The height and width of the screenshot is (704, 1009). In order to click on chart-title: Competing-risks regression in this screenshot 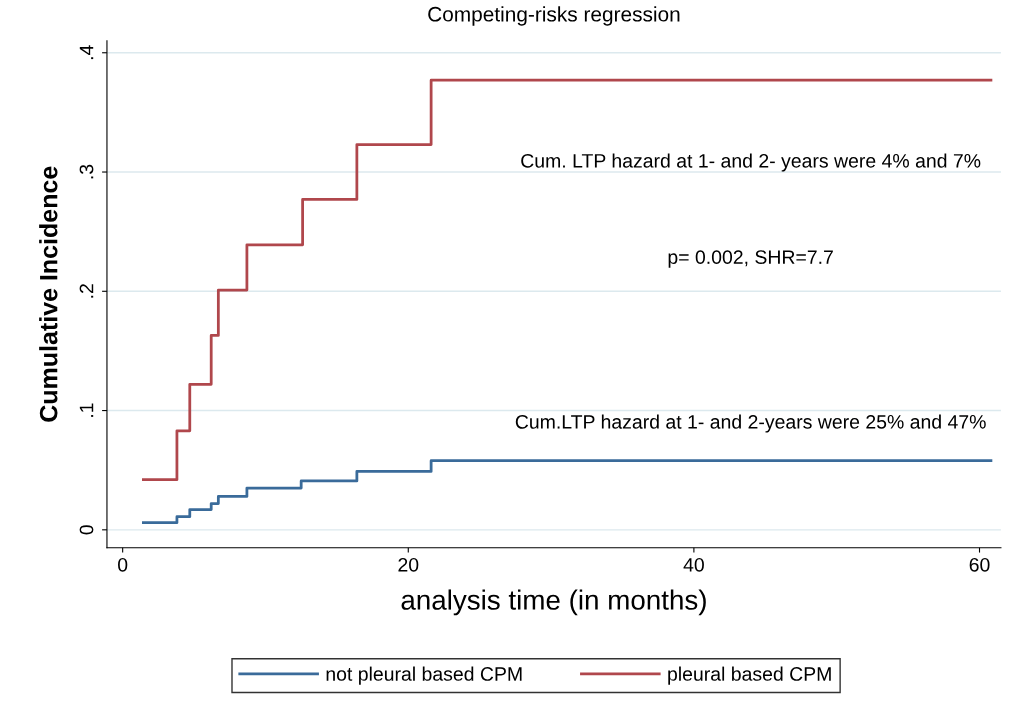, I will do `click(554, 16)`.